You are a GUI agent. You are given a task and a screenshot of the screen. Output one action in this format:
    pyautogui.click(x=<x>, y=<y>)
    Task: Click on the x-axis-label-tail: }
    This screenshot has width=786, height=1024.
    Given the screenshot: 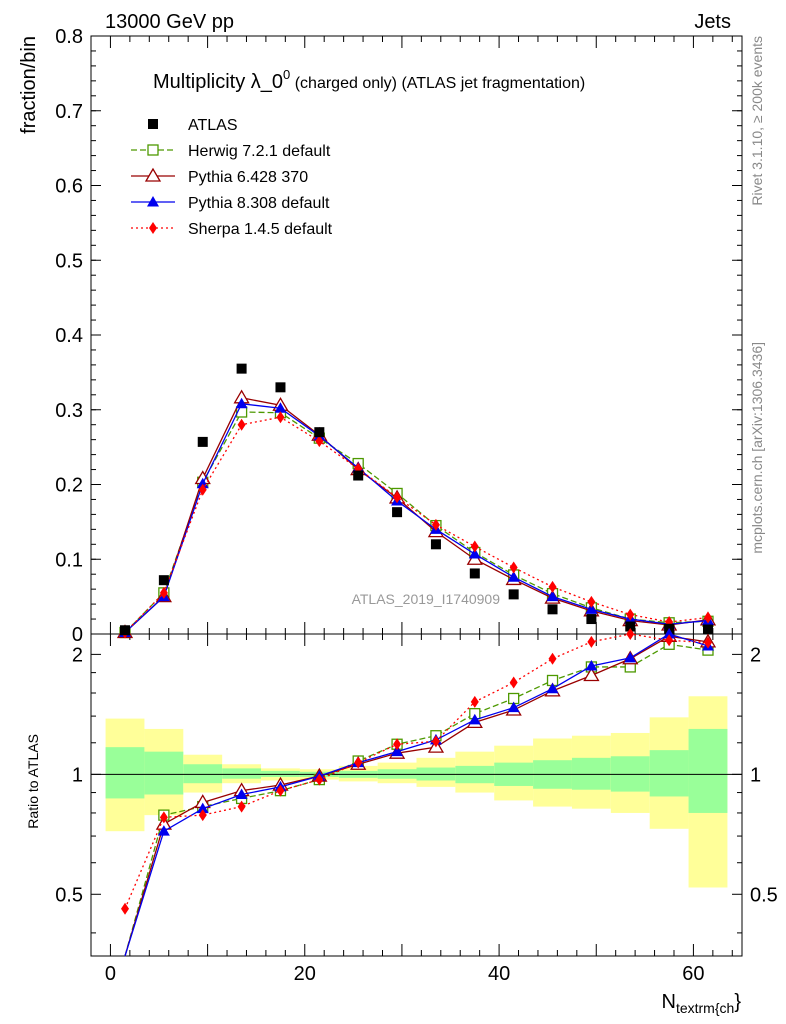 What is the action you would take?
    pyautogui.click(x=737, y=1002)
    